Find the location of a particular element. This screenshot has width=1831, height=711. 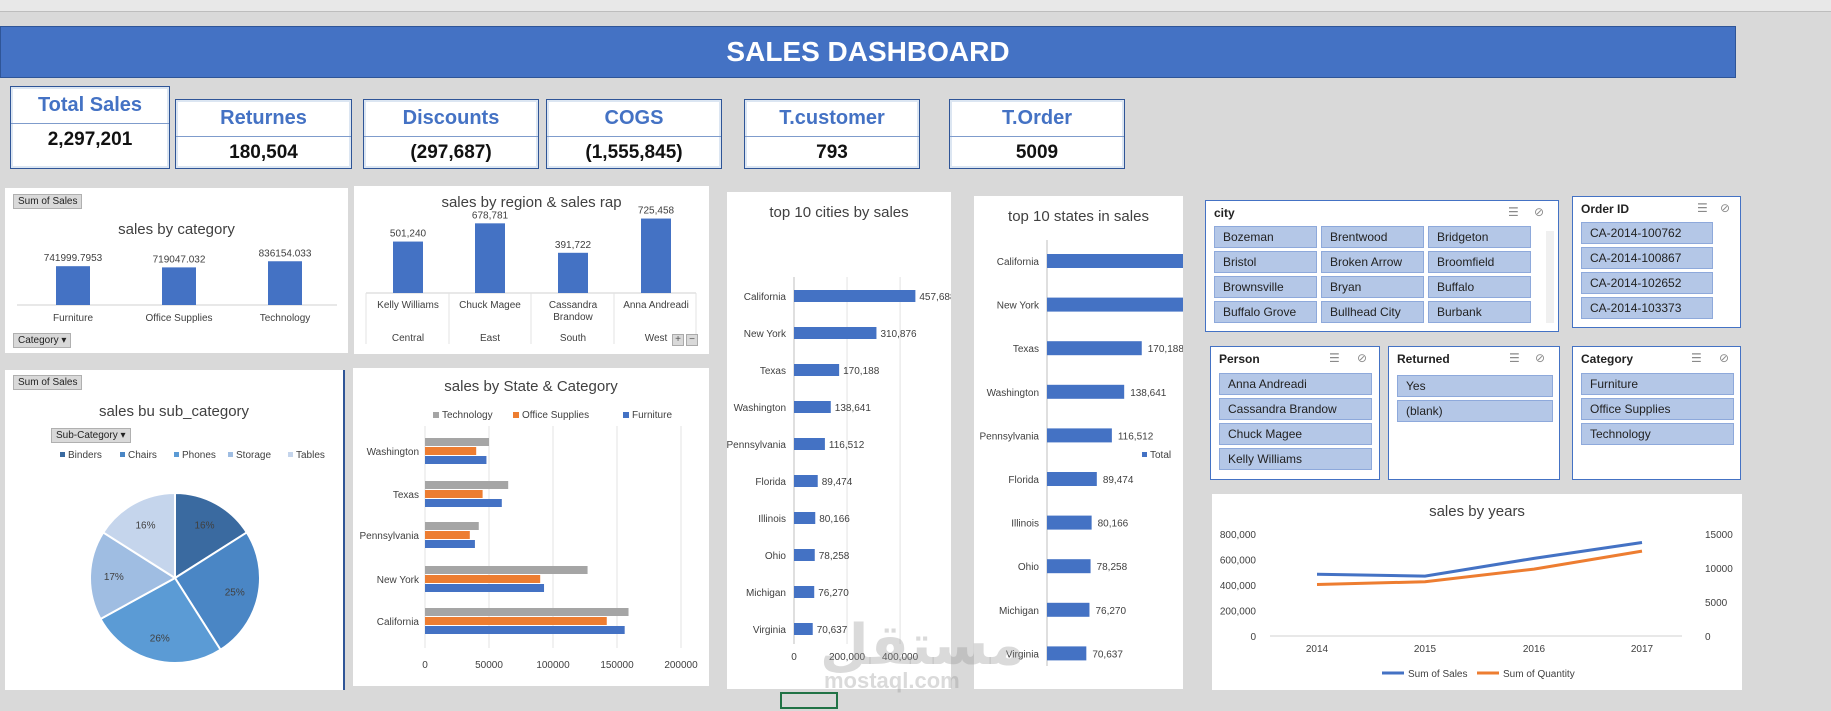

slicer-item: Furniture is located at coordinates (1657, 384).